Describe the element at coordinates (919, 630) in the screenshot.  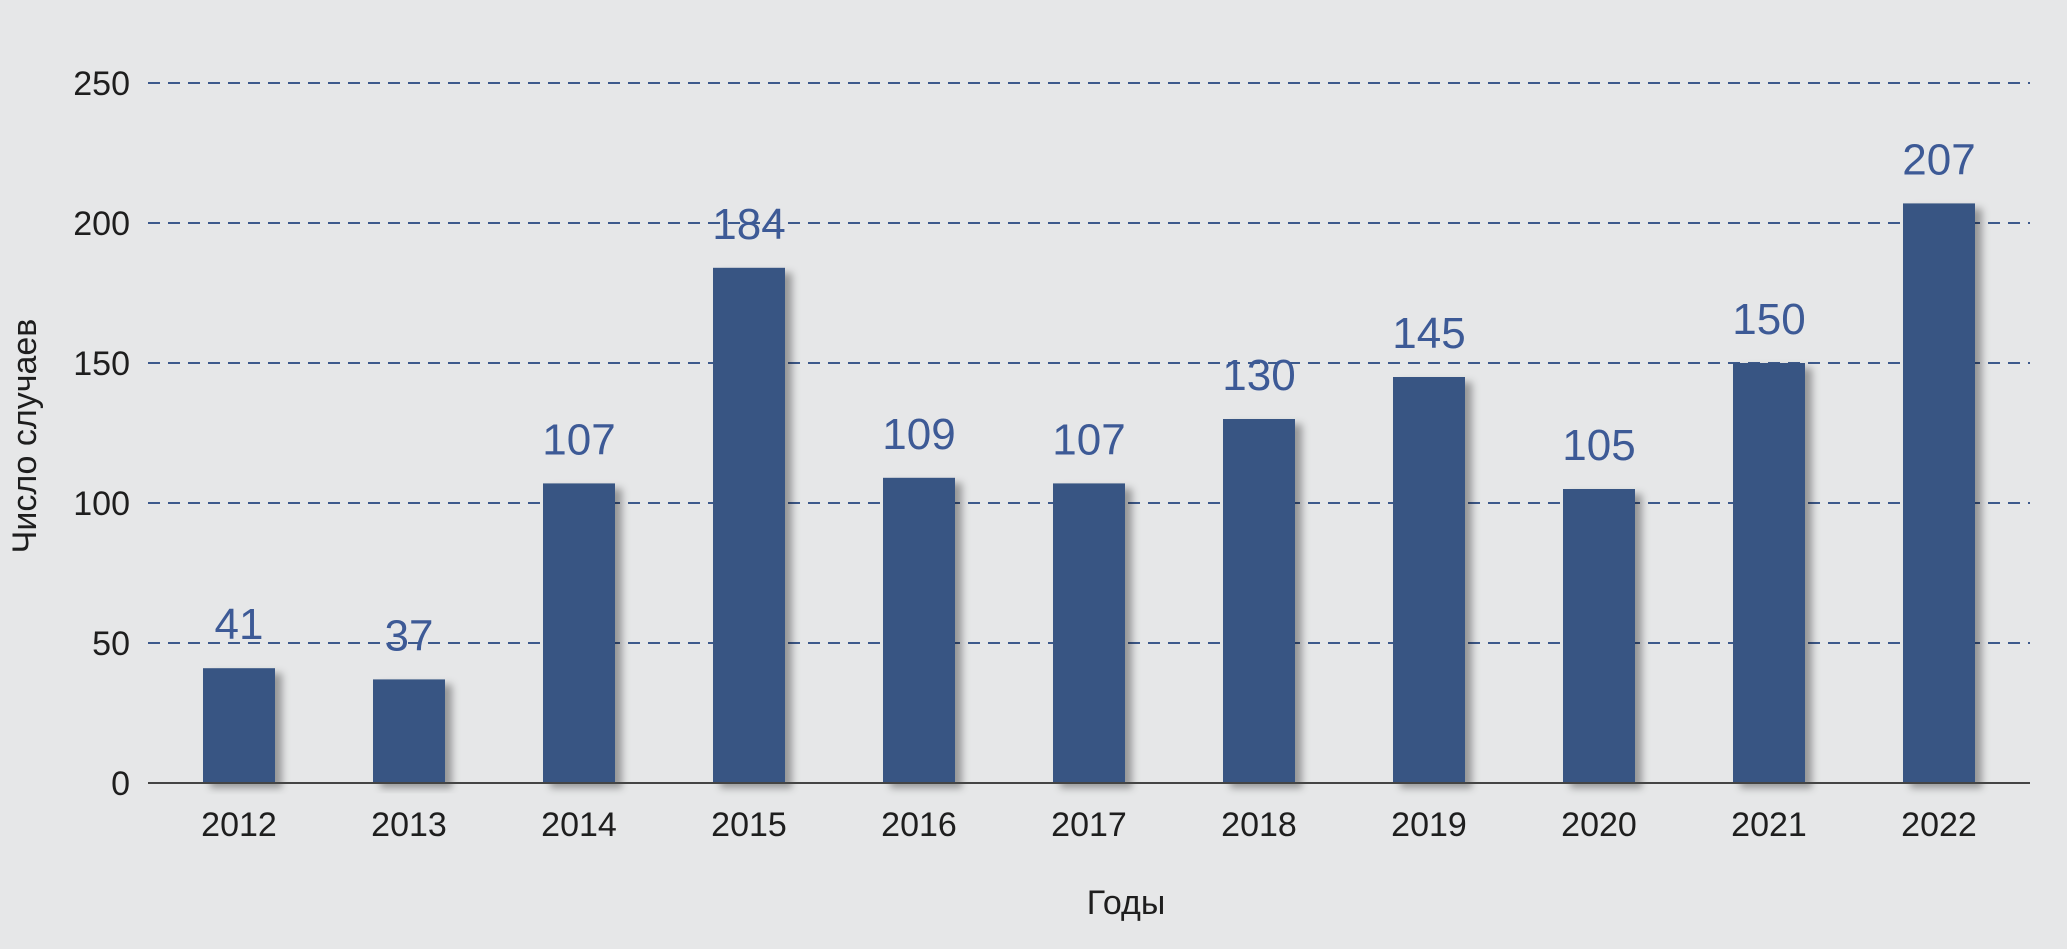
I see `bar-2016` at that location.